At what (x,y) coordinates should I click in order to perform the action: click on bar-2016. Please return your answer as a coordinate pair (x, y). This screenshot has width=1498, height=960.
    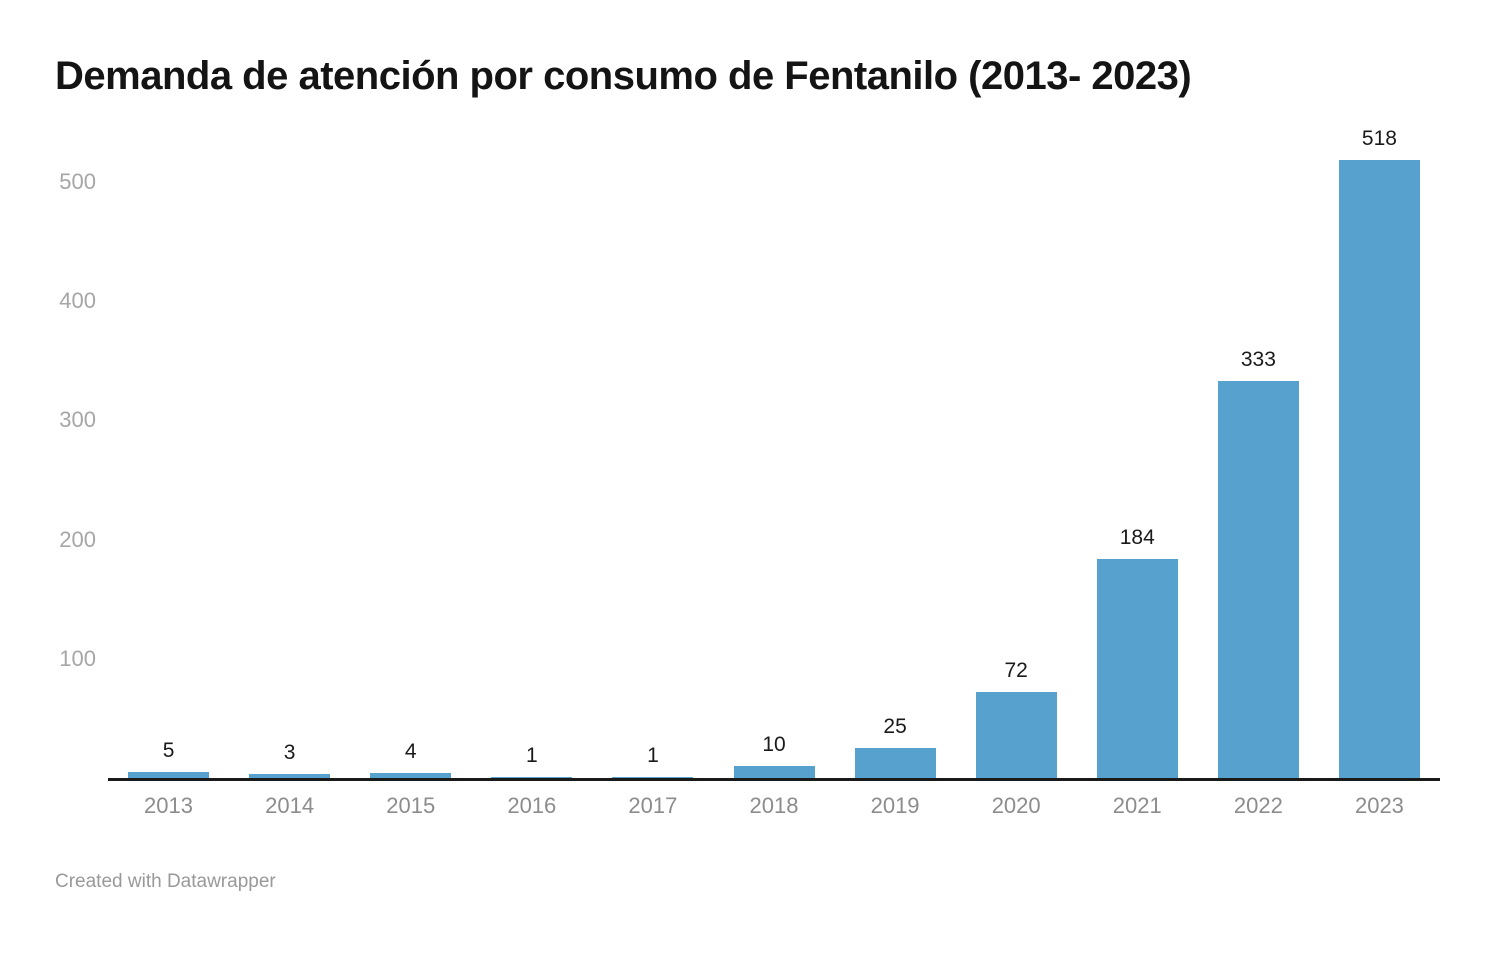
    Looking at the image, I should click on (532, 777).